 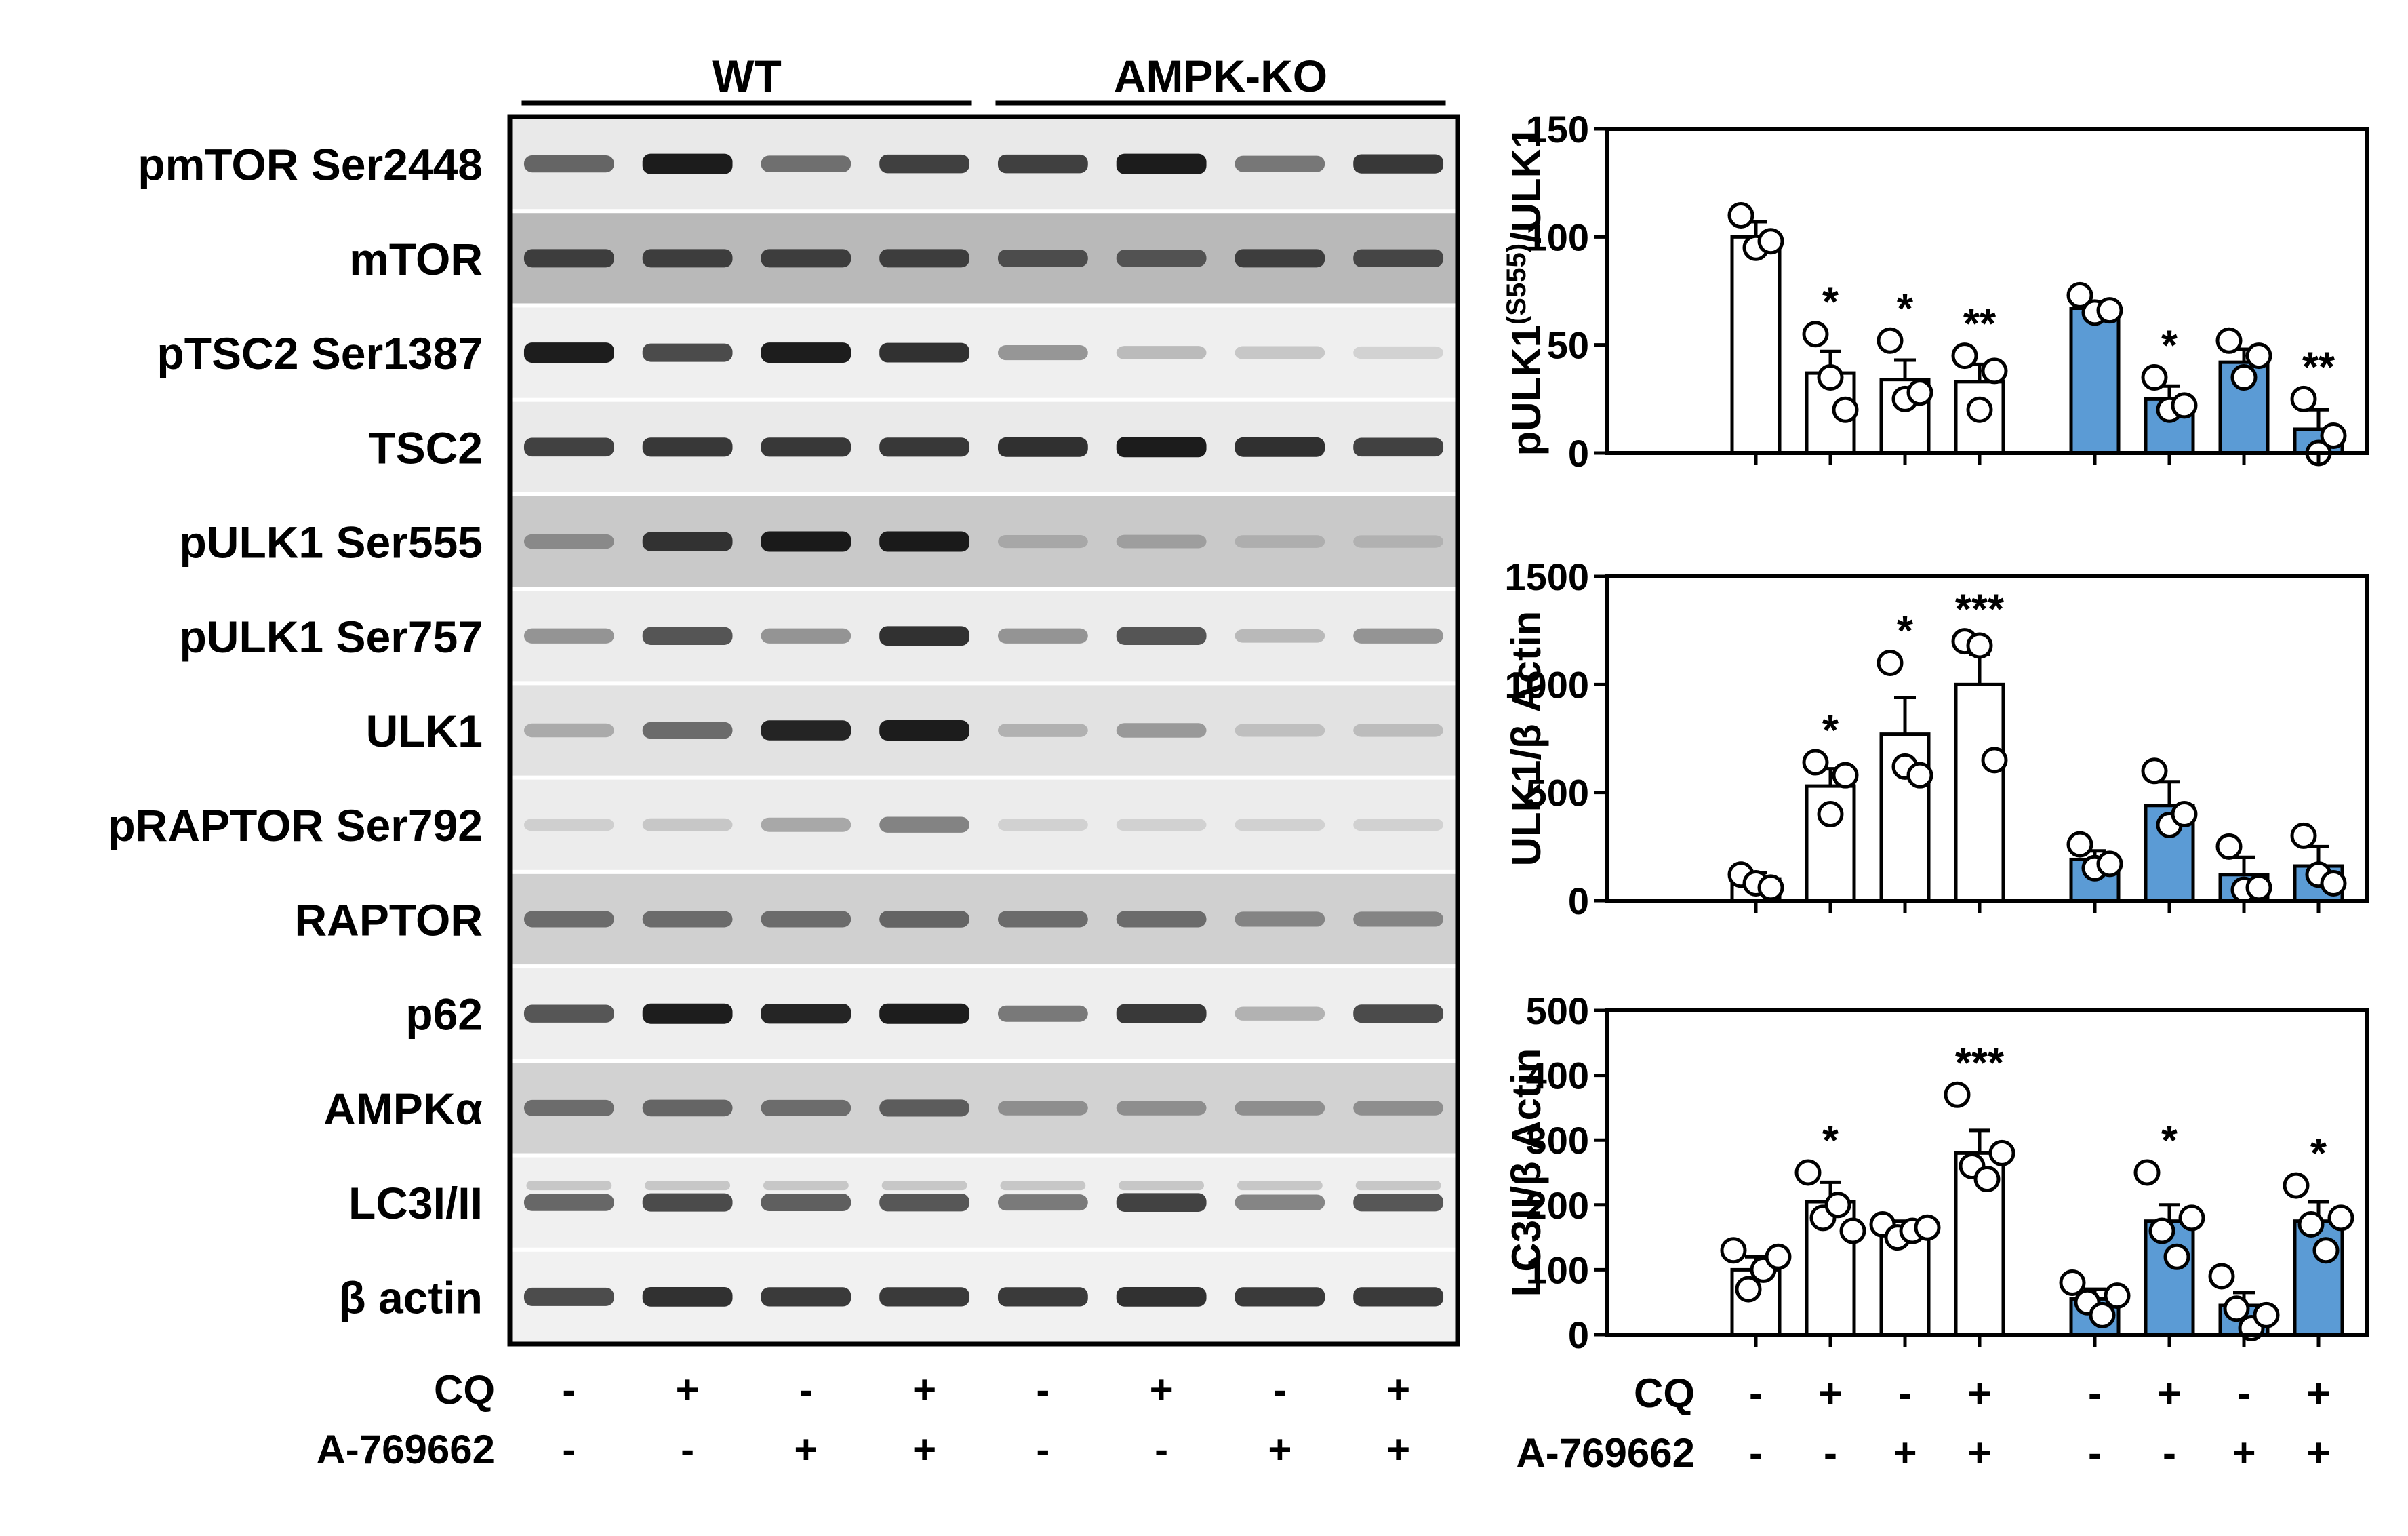 I want to click on group-label-wt: WT, so click(x=747, y=76).